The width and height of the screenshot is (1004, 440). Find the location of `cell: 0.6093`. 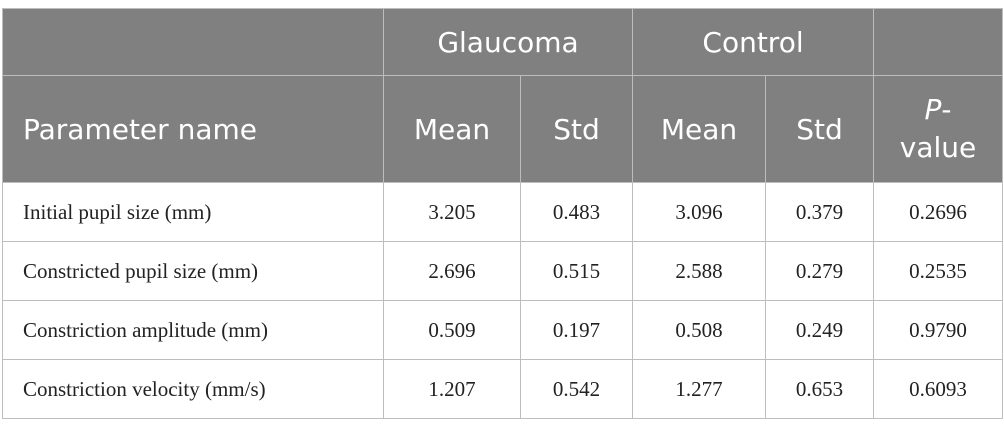

cell: 0.6093 is located at coordinates (938, 389).